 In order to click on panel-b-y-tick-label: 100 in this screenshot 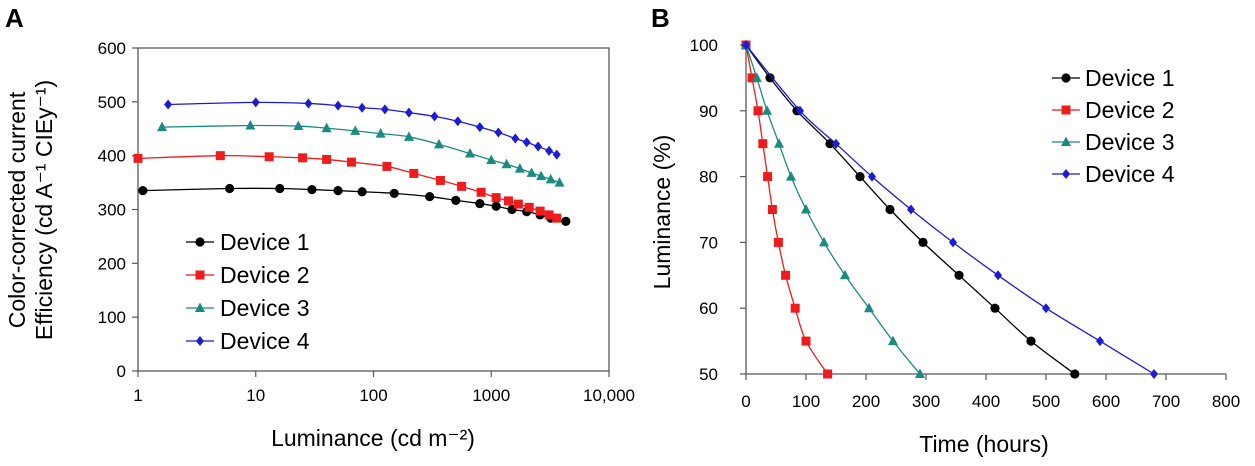, I will do `click(704, 45)`.